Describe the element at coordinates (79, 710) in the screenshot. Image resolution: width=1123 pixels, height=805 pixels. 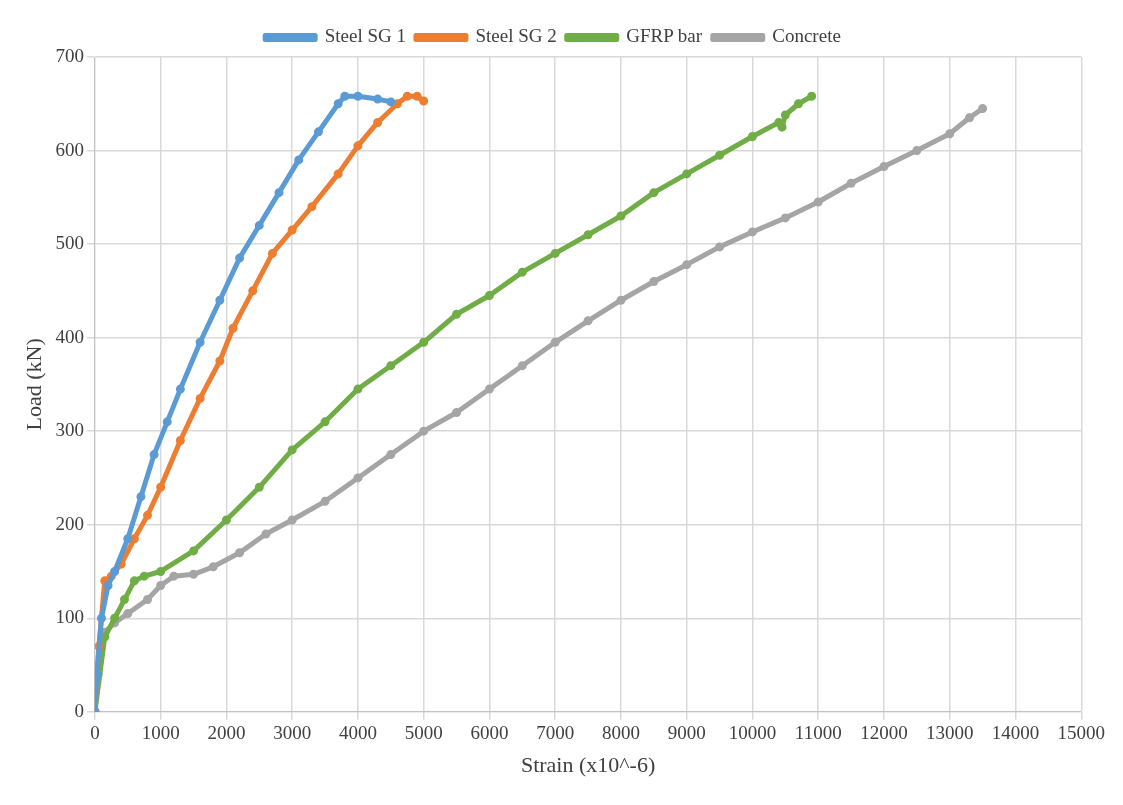
I see `y-tick-label: 0` at that location.